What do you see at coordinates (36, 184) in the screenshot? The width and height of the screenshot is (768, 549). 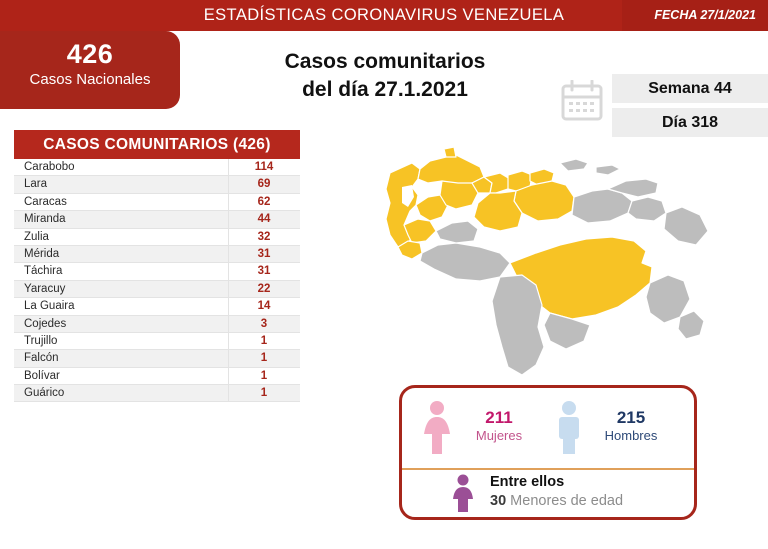 I see `table-cell-state: Lara` at bounding box center [36, 184].